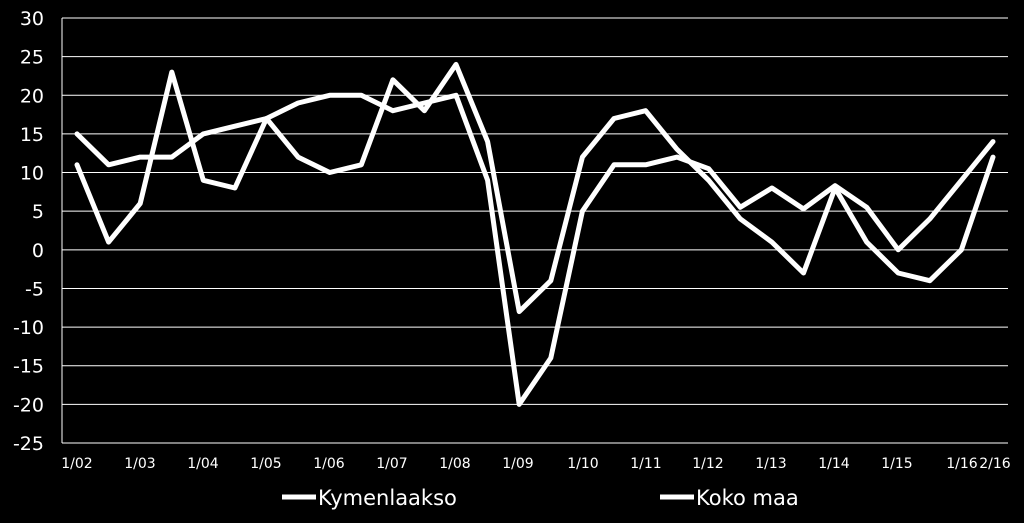  I want to click on x-tick-label: 1/16, so click(962, 464).